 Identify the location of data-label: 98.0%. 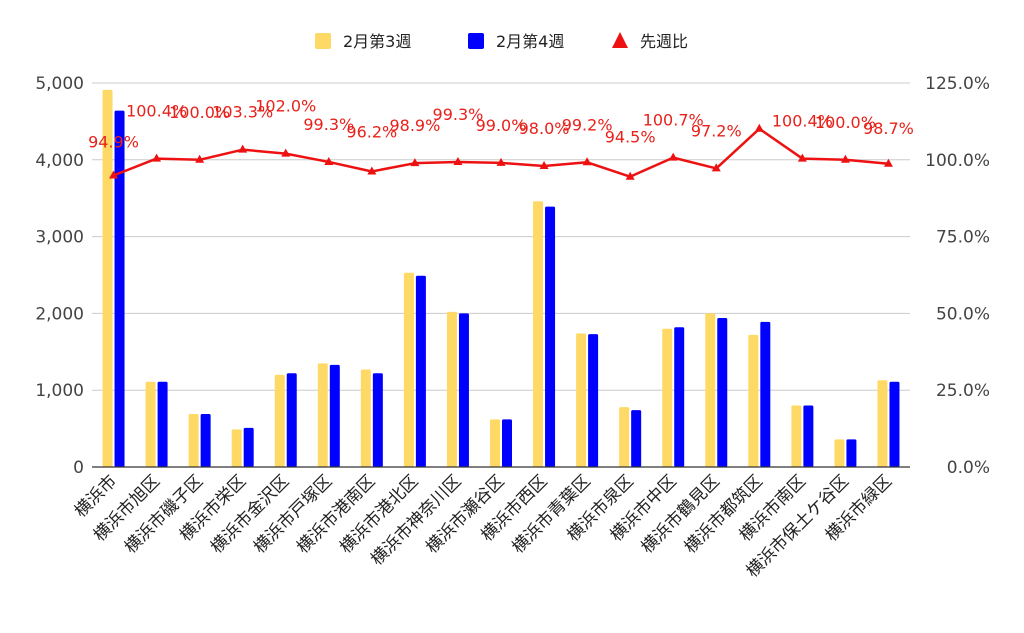
(544, 128).